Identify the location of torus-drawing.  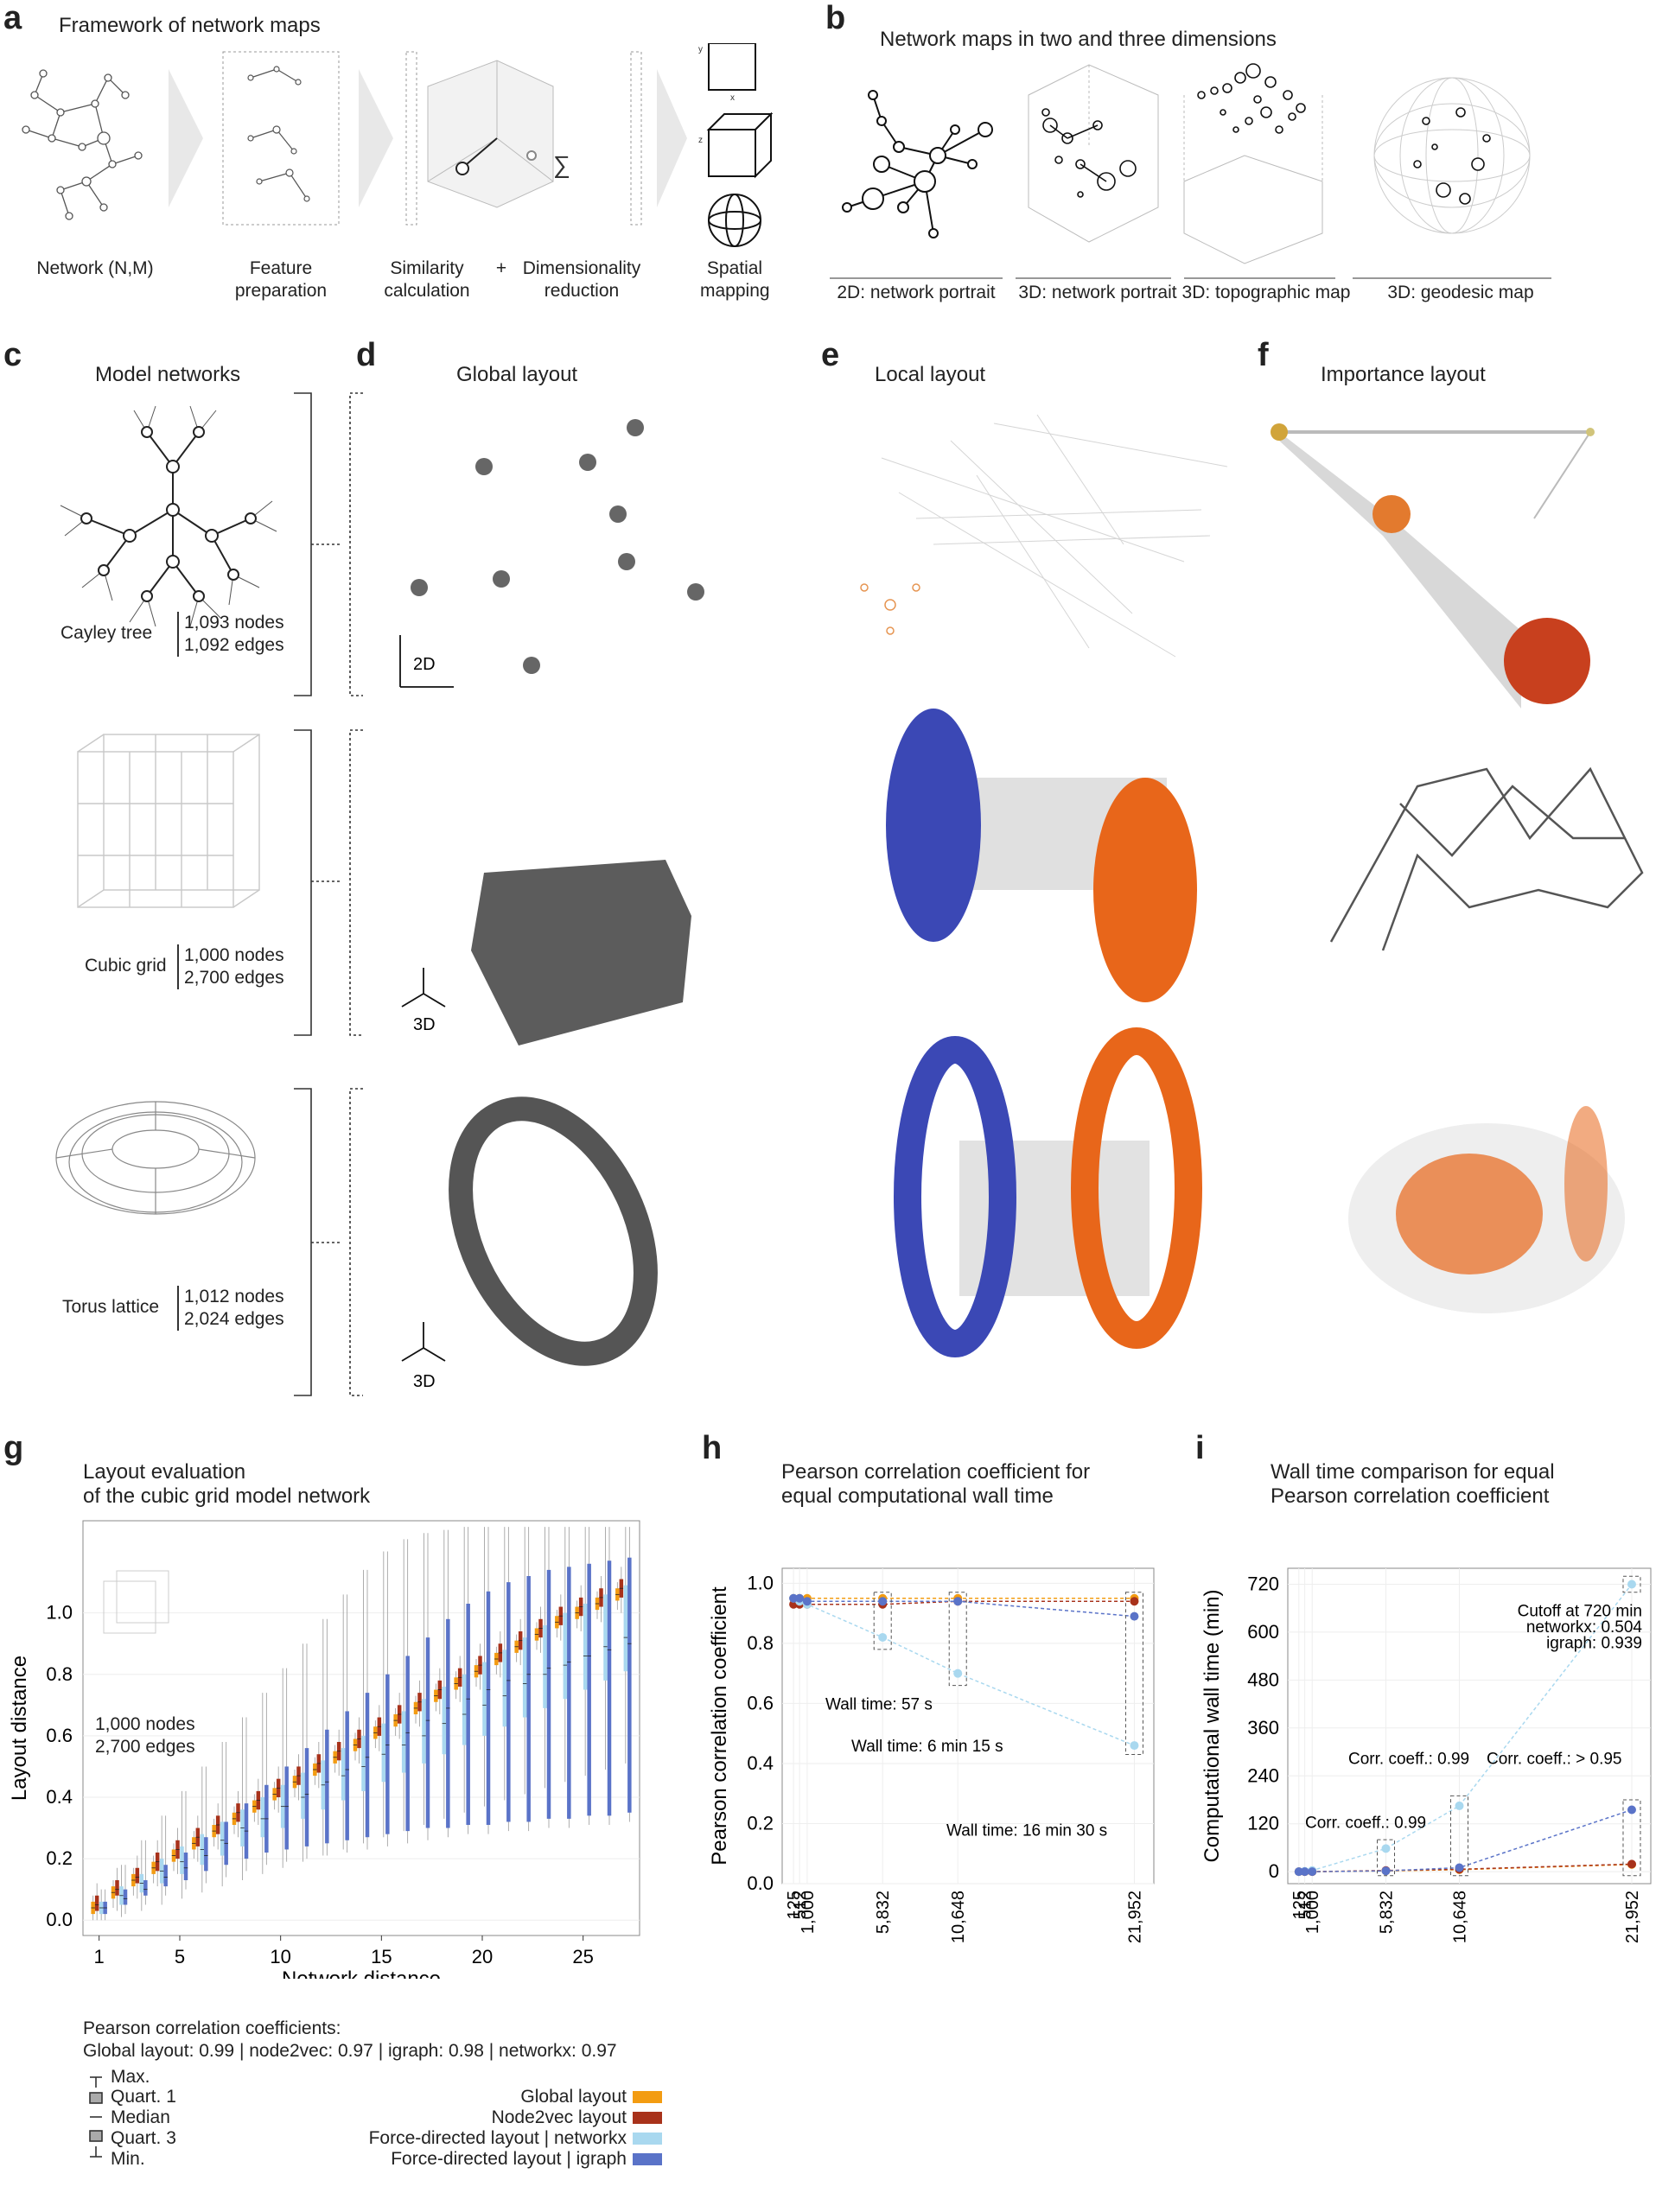
(155, 1158).